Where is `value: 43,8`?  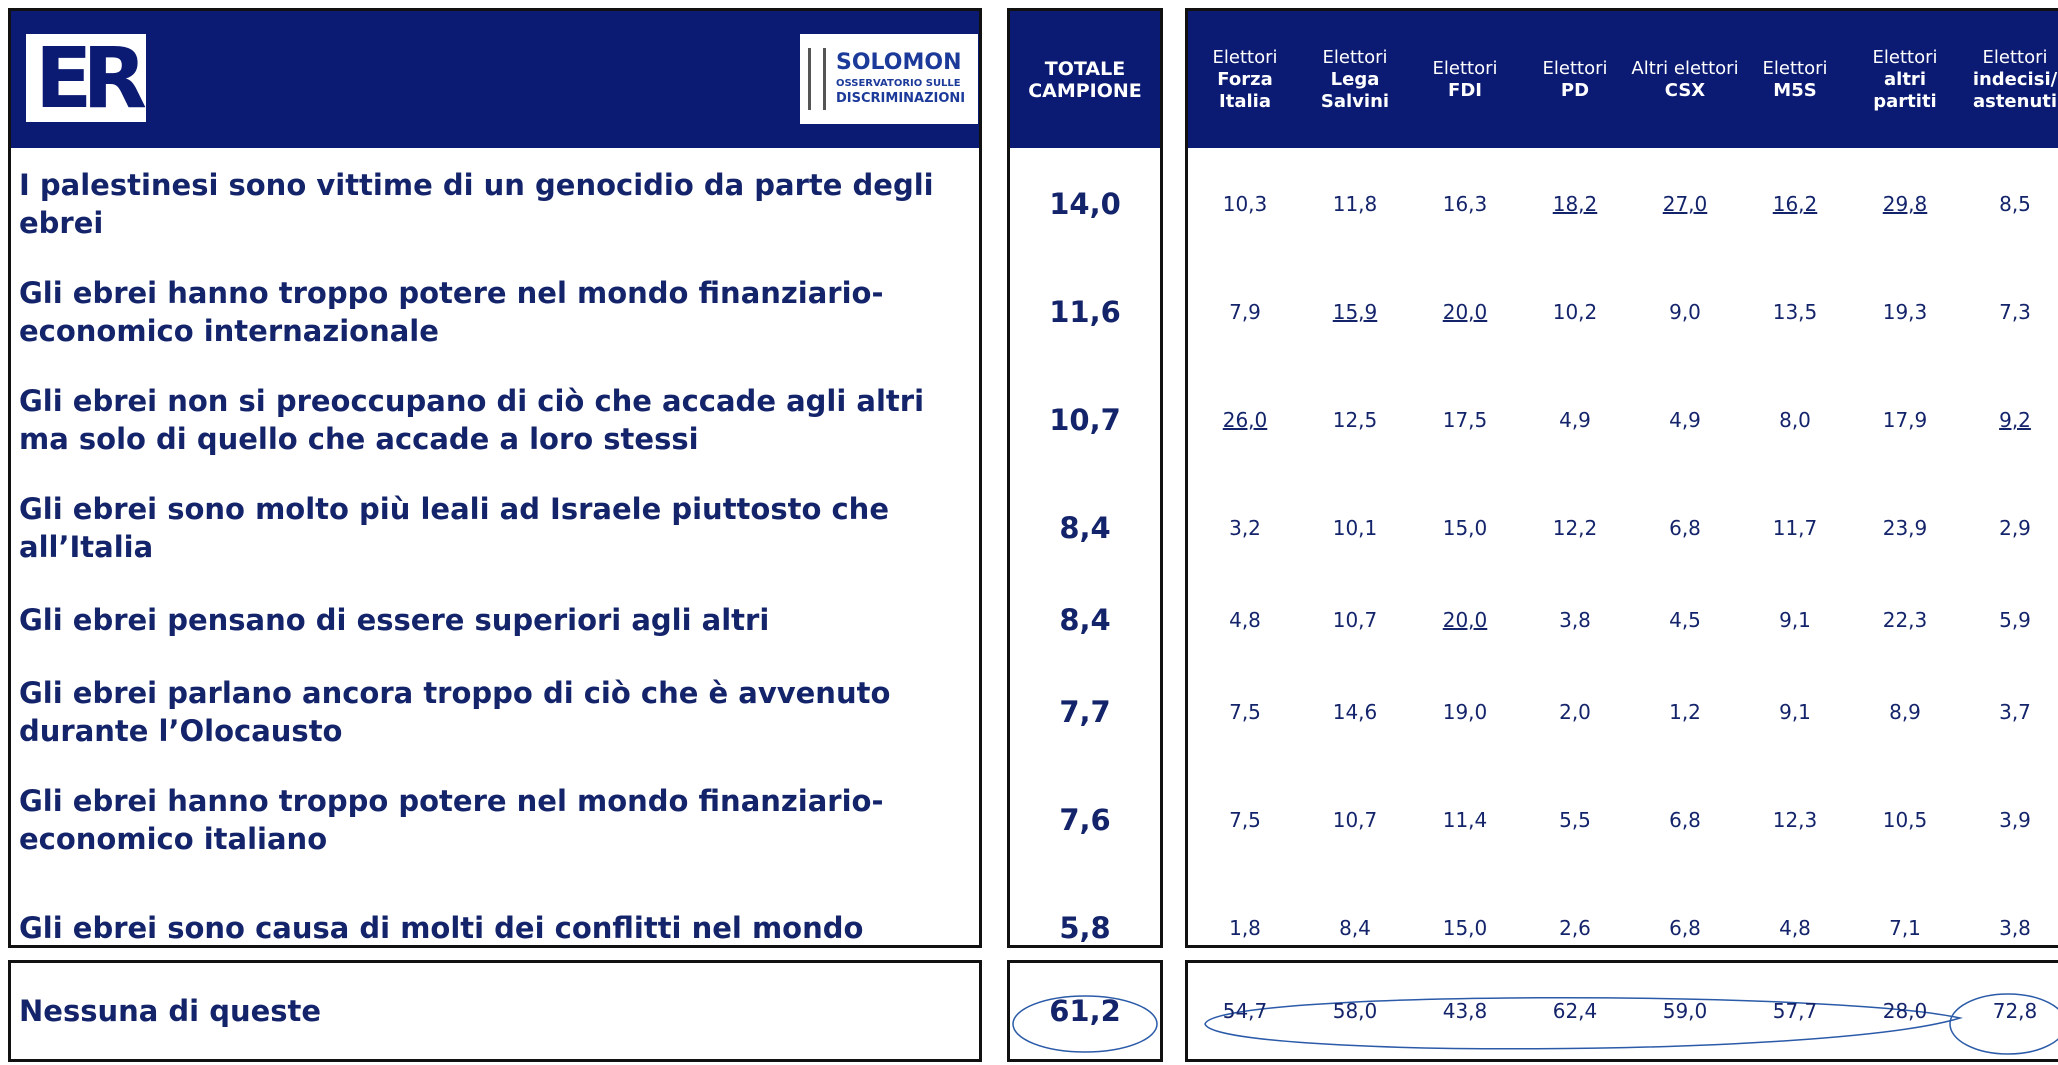
value: 43,8 is located at coordinates (1465, 1011).